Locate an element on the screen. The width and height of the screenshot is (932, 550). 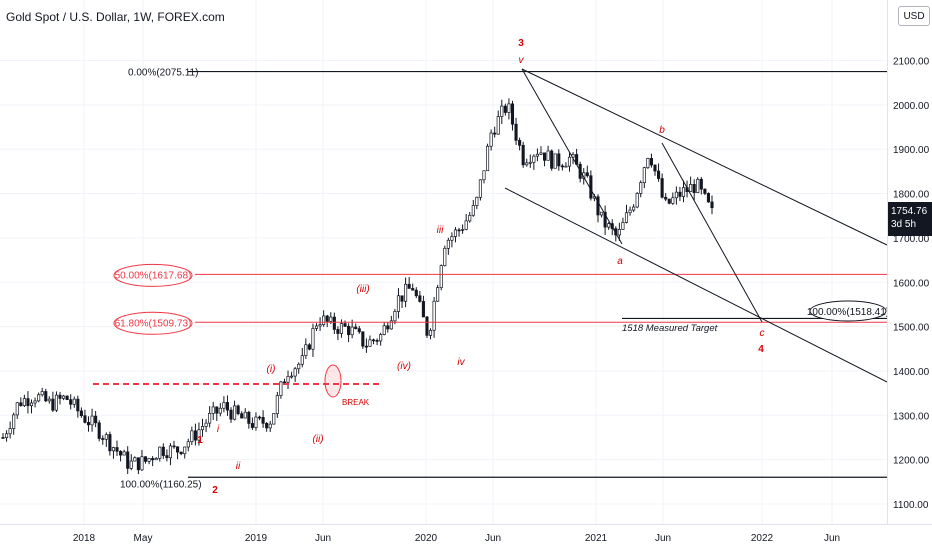
price-axis is located at coordinates (909, 275).